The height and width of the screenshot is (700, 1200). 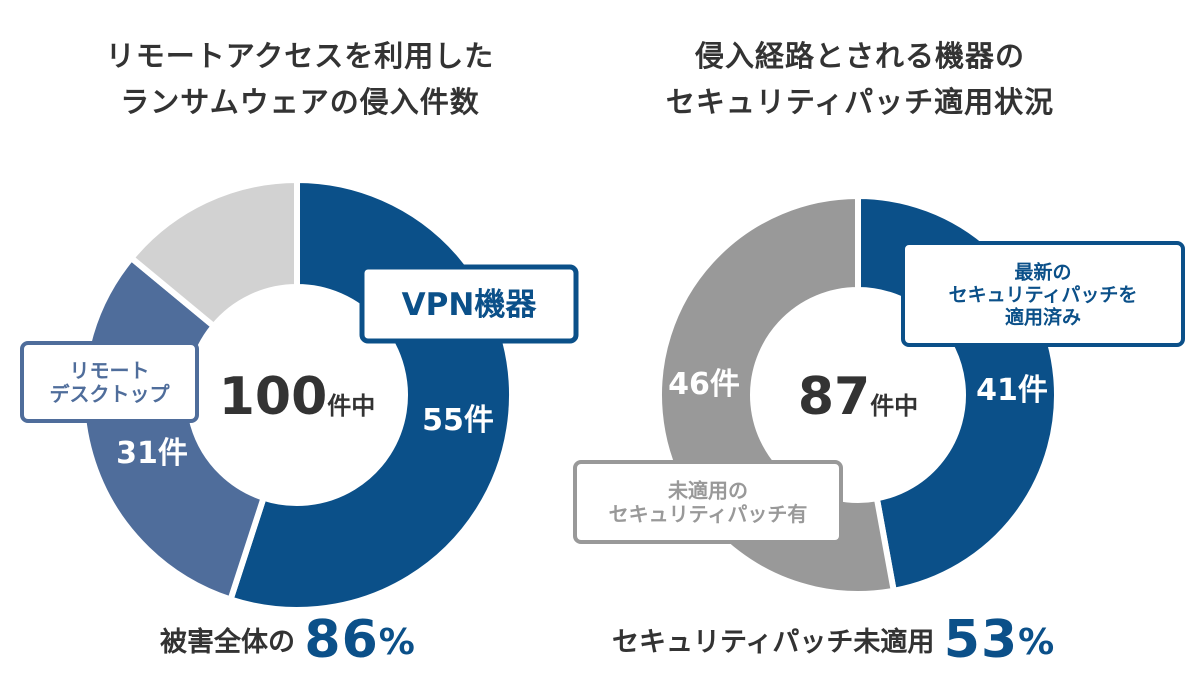 I want to click on callout-text-left-2-1: リモート, so click(x=110, y=370).